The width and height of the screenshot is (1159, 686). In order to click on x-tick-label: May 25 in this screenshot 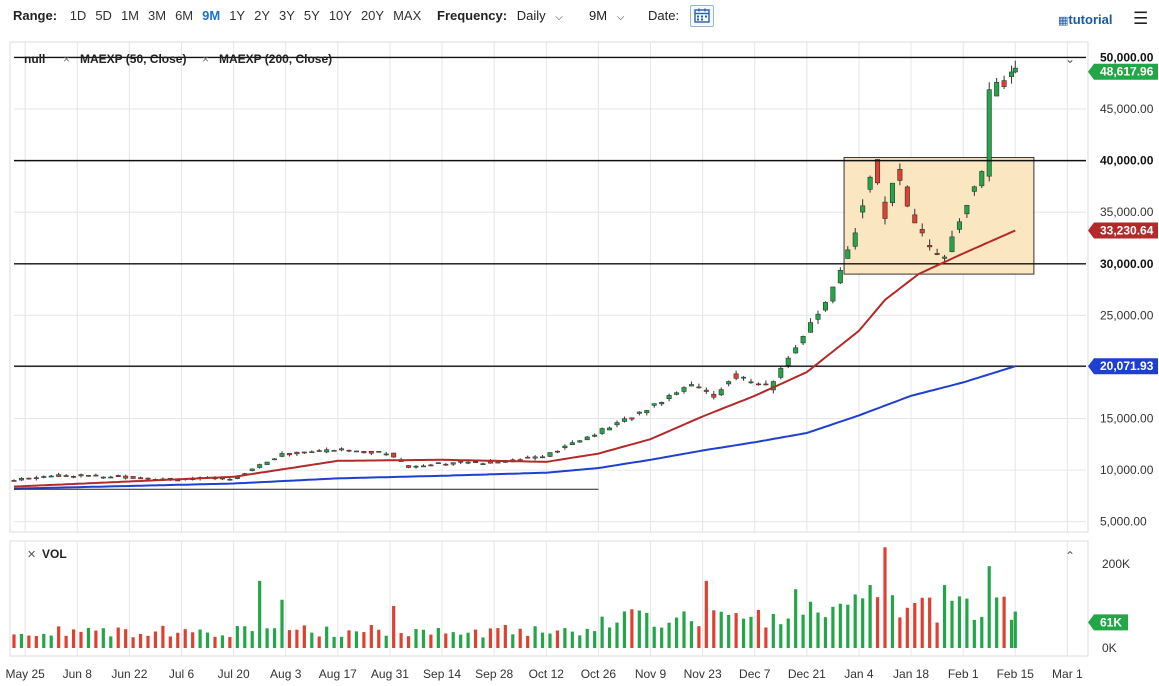, I will do `click(25, 674)`.